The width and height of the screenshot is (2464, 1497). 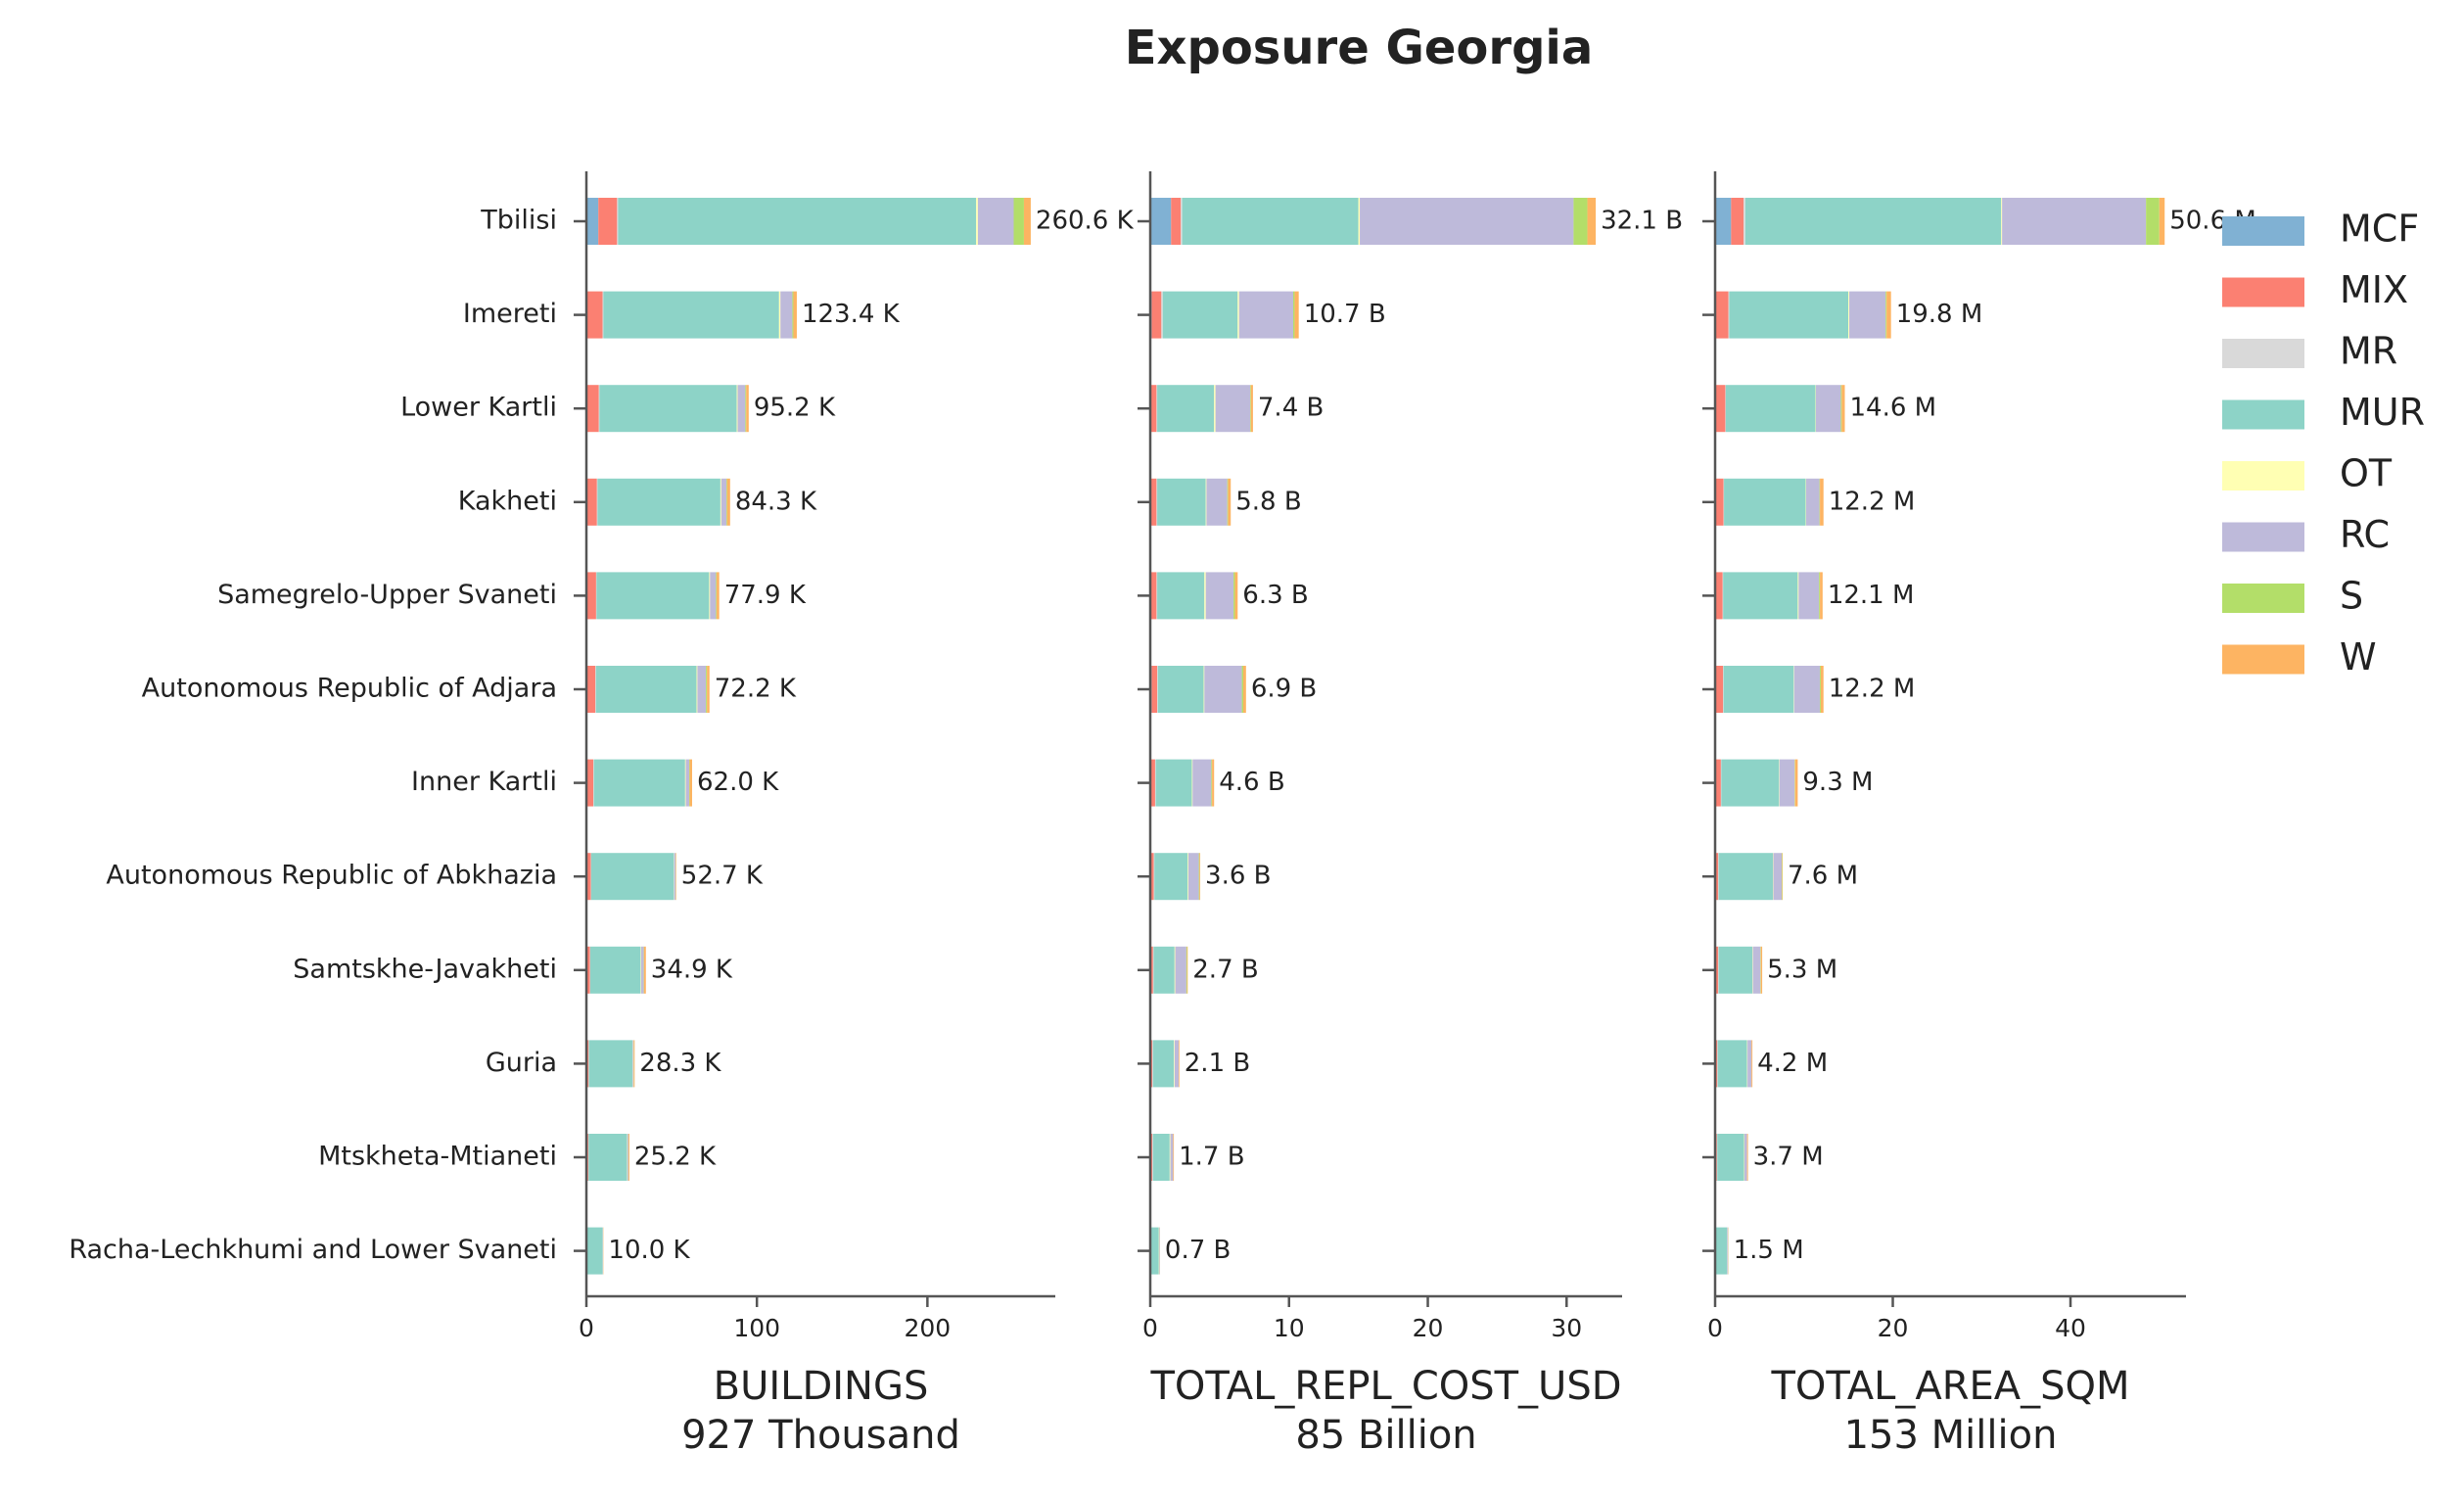 I want to click on value-label: 4.2 M, so click(x=1792, y=1064).